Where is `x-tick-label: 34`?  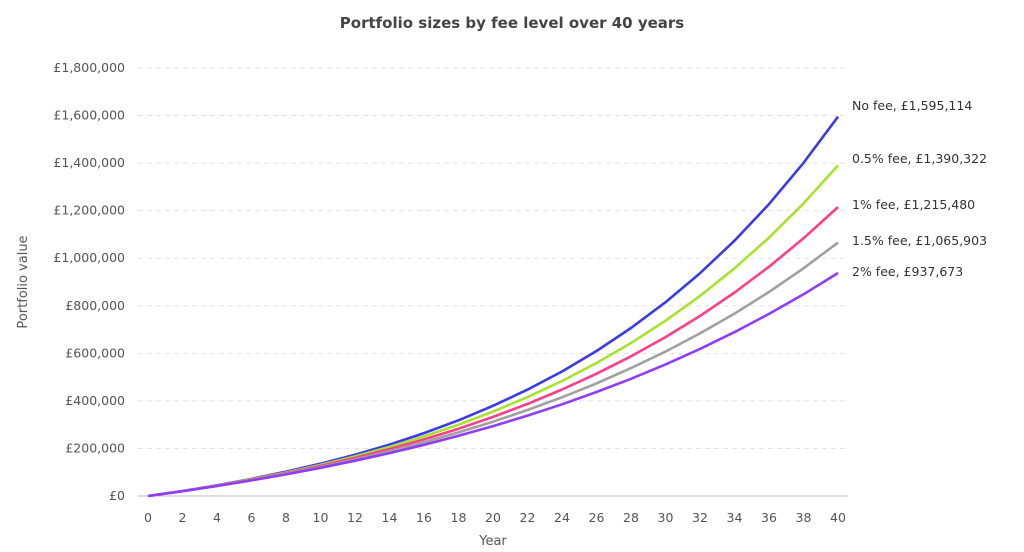 x-tick-label: 34 is located at coordinates (735, 517).